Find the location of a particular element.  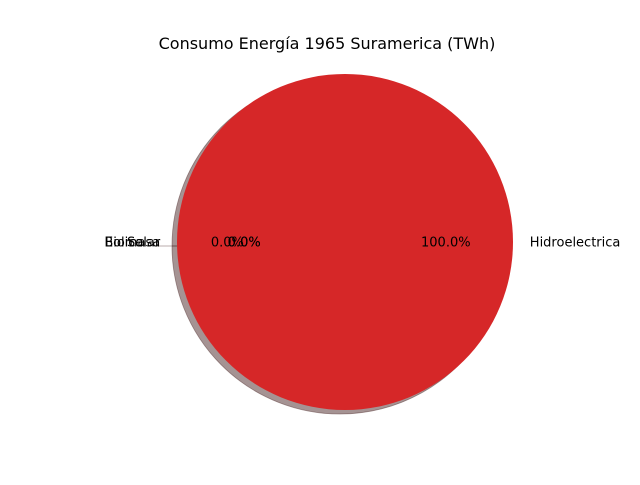

chart-title: Consumo Energía 1965 Suramerica (TWh) is located at coordinates (327, 43).